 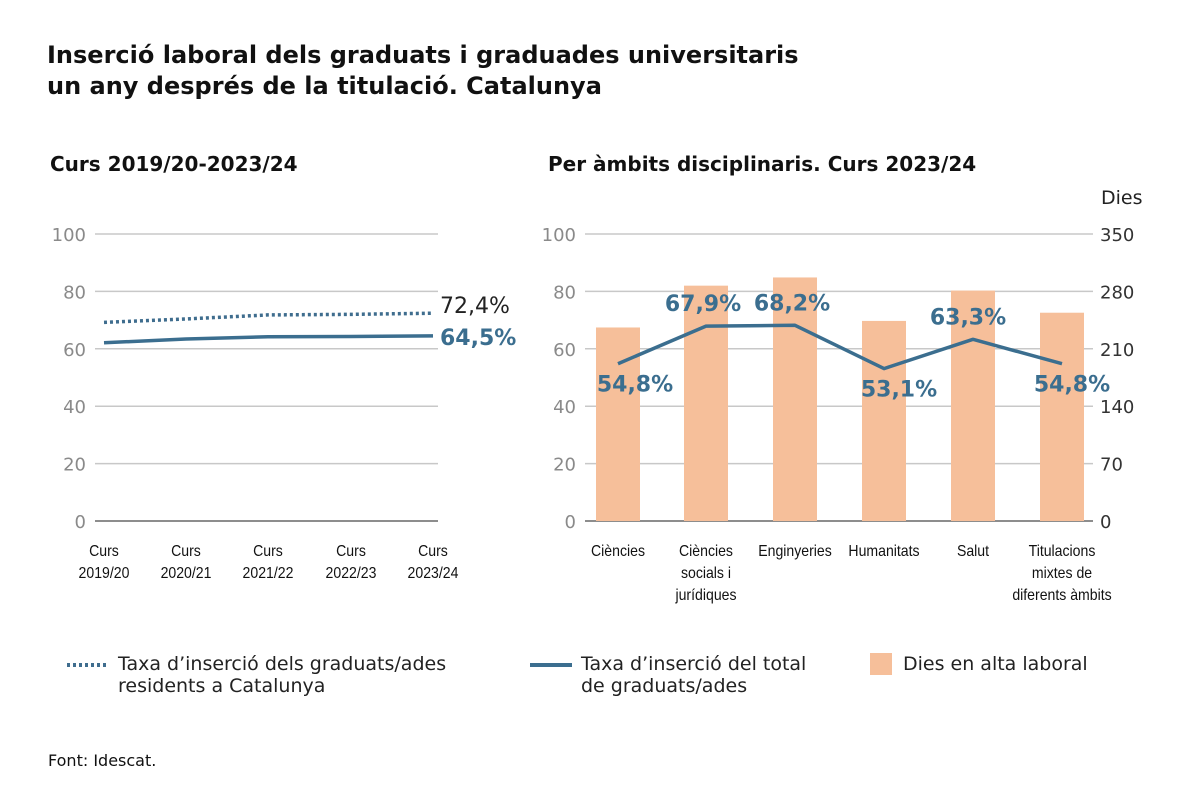 What do you see at coordinates (1122, 198) in the screenshot?
I see `right-y-axis-title: Dies` at bounding box center [1122, 198].